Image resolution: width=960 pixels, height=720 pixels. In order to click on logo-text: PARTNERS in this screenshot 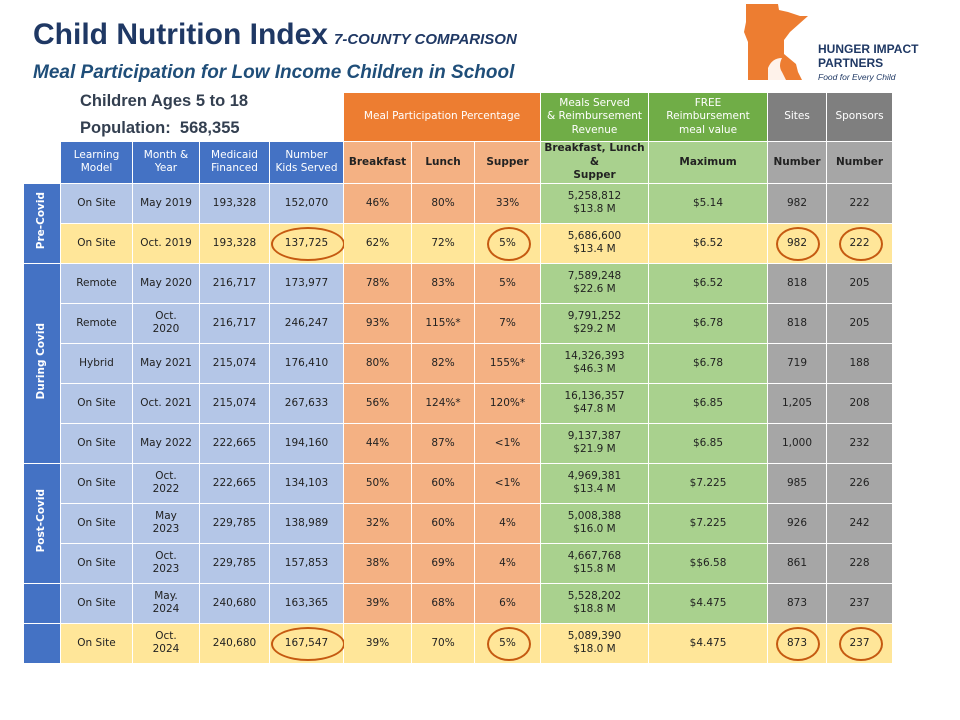, I will do `click(851, 63)`.